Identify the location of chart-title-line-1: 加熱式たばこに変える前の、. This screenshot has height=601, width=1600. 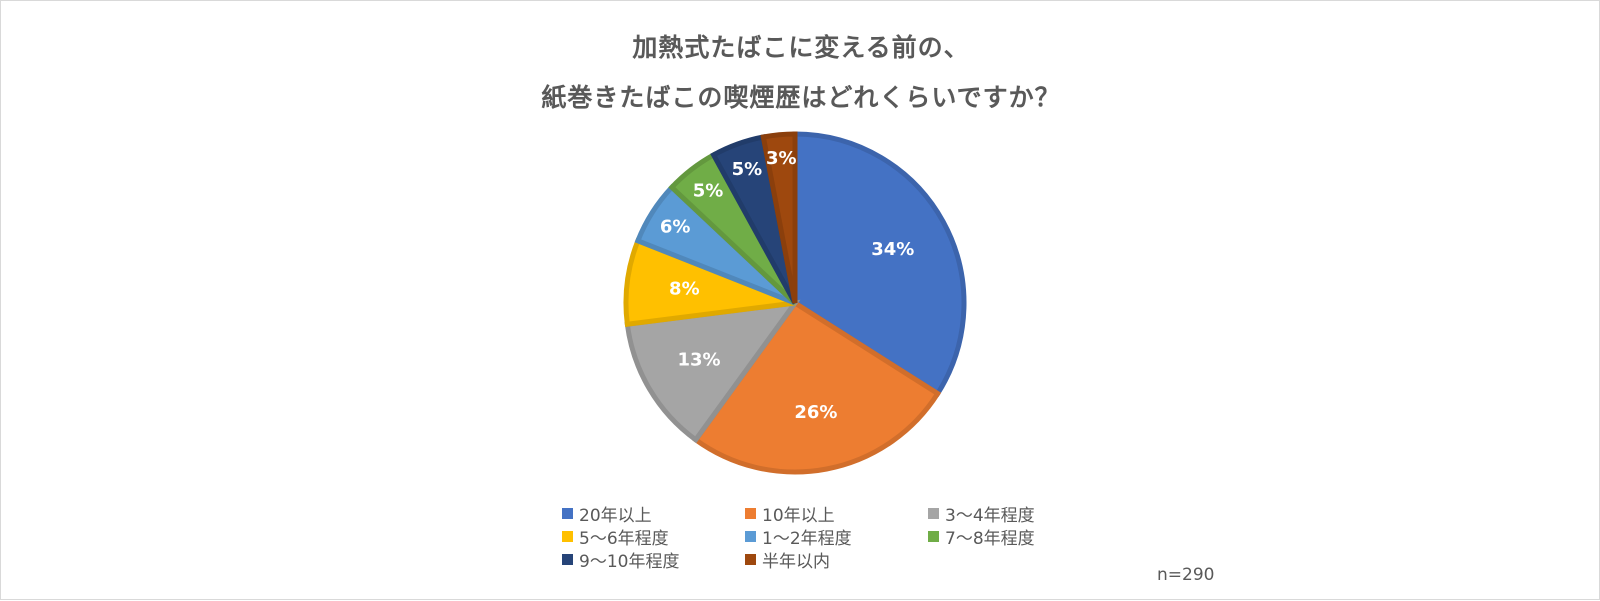
(801, 47).